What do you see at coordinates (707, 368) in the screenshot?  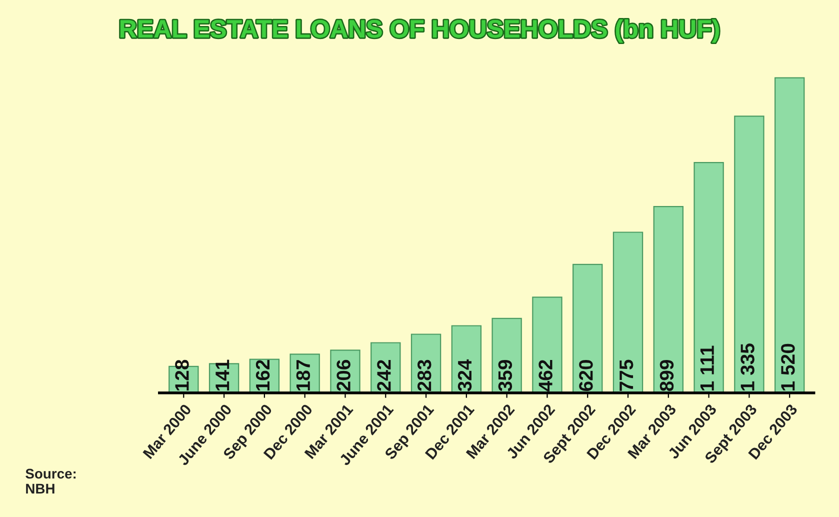 I see `data-label: 1 111` at bounding box center [707, 368].